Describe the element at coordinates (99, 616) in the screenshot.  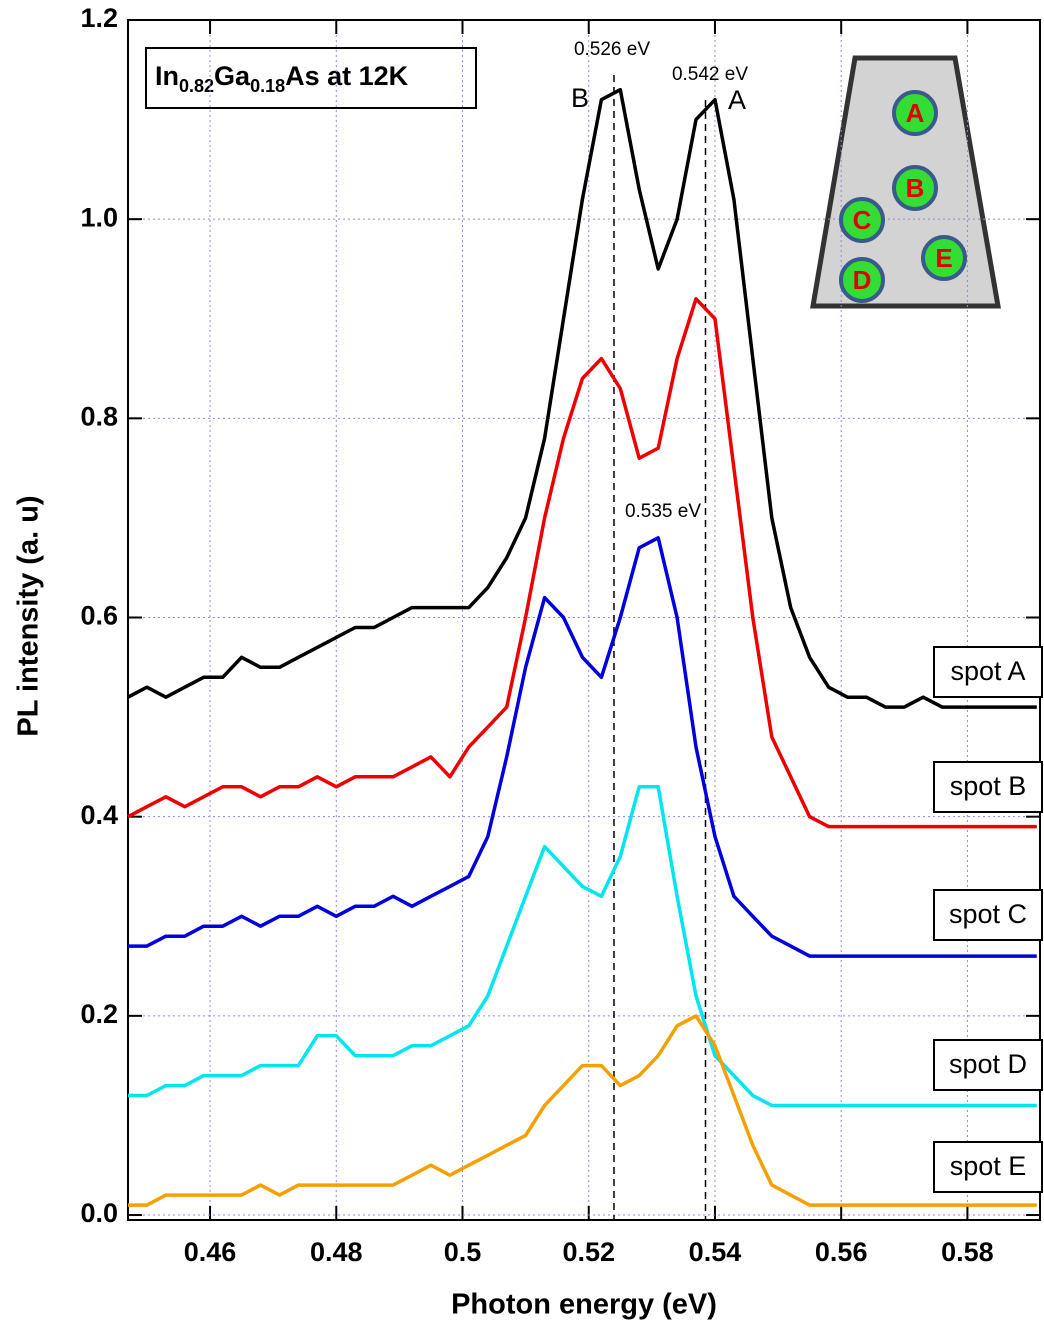
I see `y-tick-label: 0.6` at that location.